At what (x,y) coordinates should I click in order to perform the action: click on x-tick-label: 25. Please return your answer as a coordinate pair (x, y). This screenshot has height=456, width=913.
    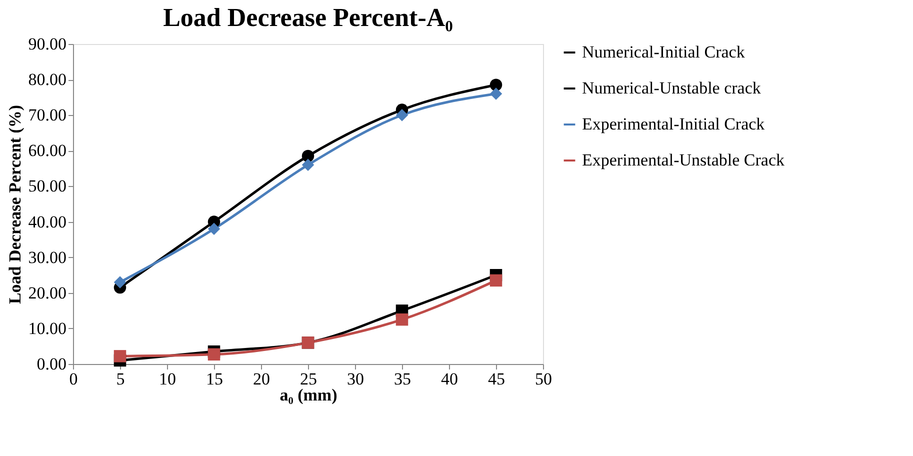
    Looking at the image, I should click on (308, 379).